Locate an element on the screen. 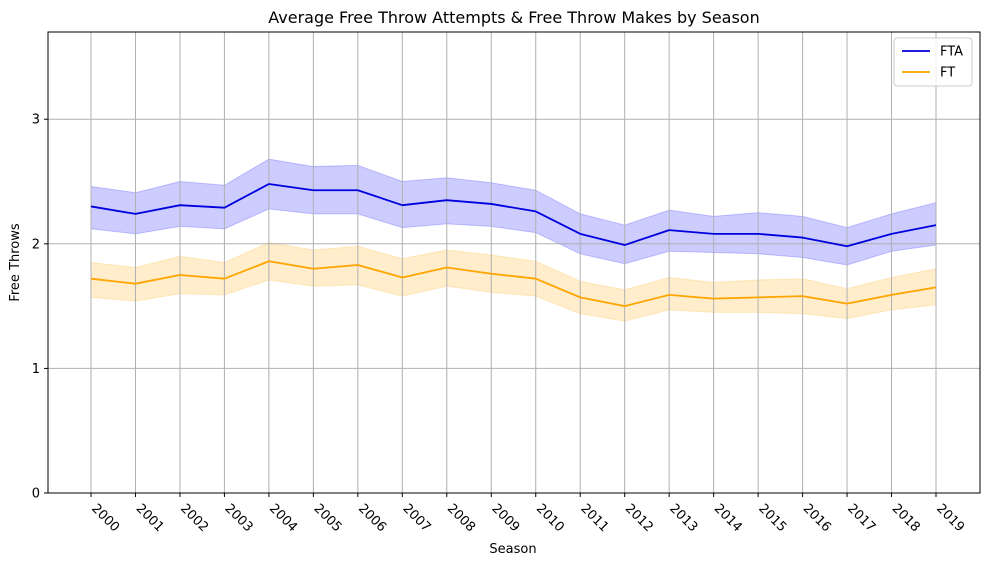 This screenshot has height=566, width=988. x-tick-label: 2002 is located at coordinates (194, 518).